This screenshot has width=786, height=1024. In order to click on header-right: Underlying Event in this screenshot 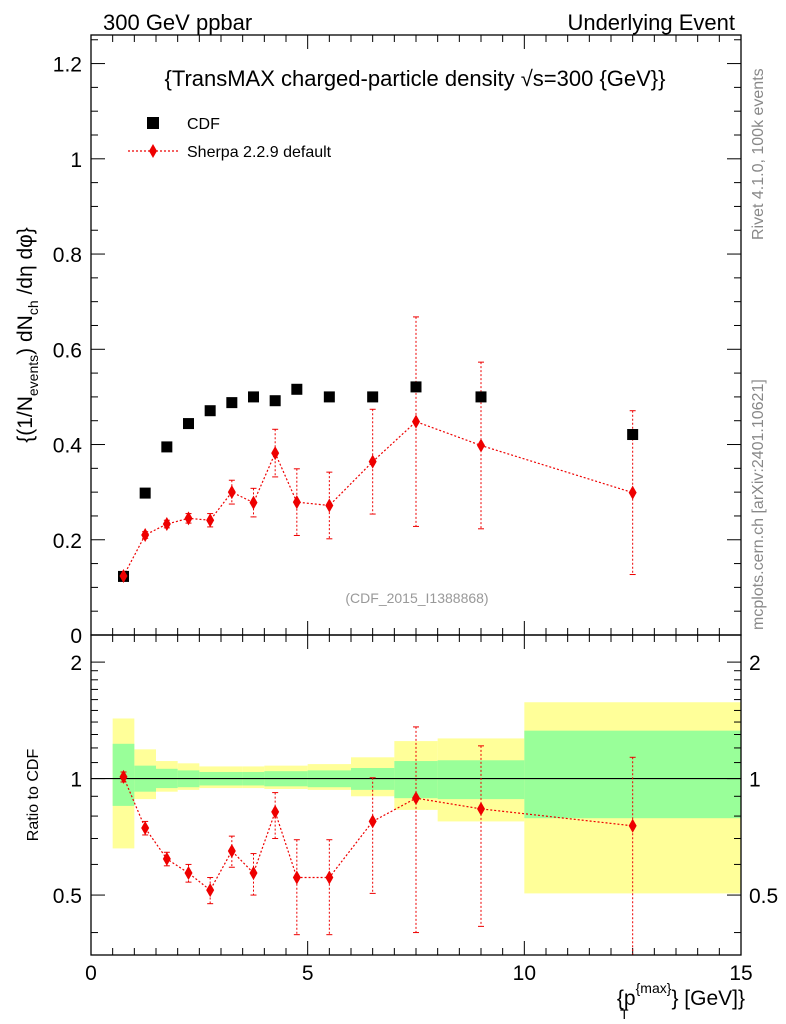, I will do `click(651, 22)`.